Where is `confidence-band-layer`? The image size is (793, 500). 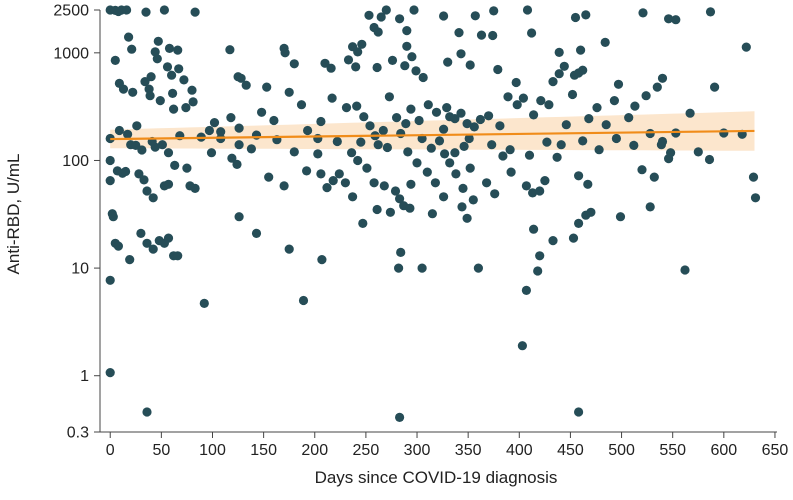 confidence-band-layer is located at coordinates (432, 131).